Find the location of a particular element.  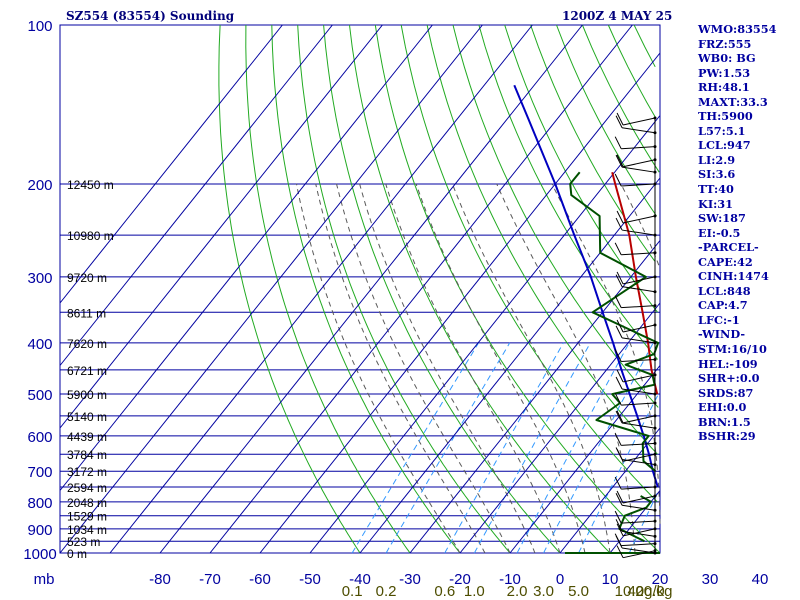

mixing-ratio-label: 3.0 is located at coordinates (543, 591).